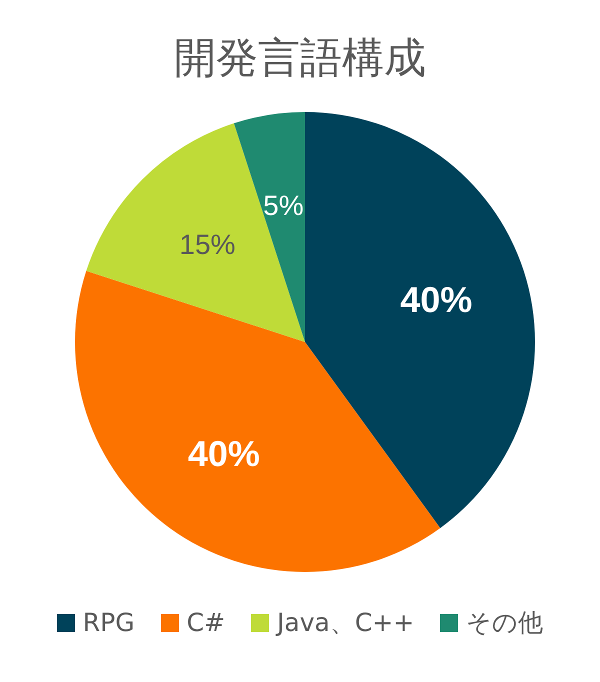 Image resolution: width=600 pixels, height=682 pixels. What do you see at coordinates (283, 206) in the screenshot?
I see `data-label: 5%` at bounding box center [283, 206].